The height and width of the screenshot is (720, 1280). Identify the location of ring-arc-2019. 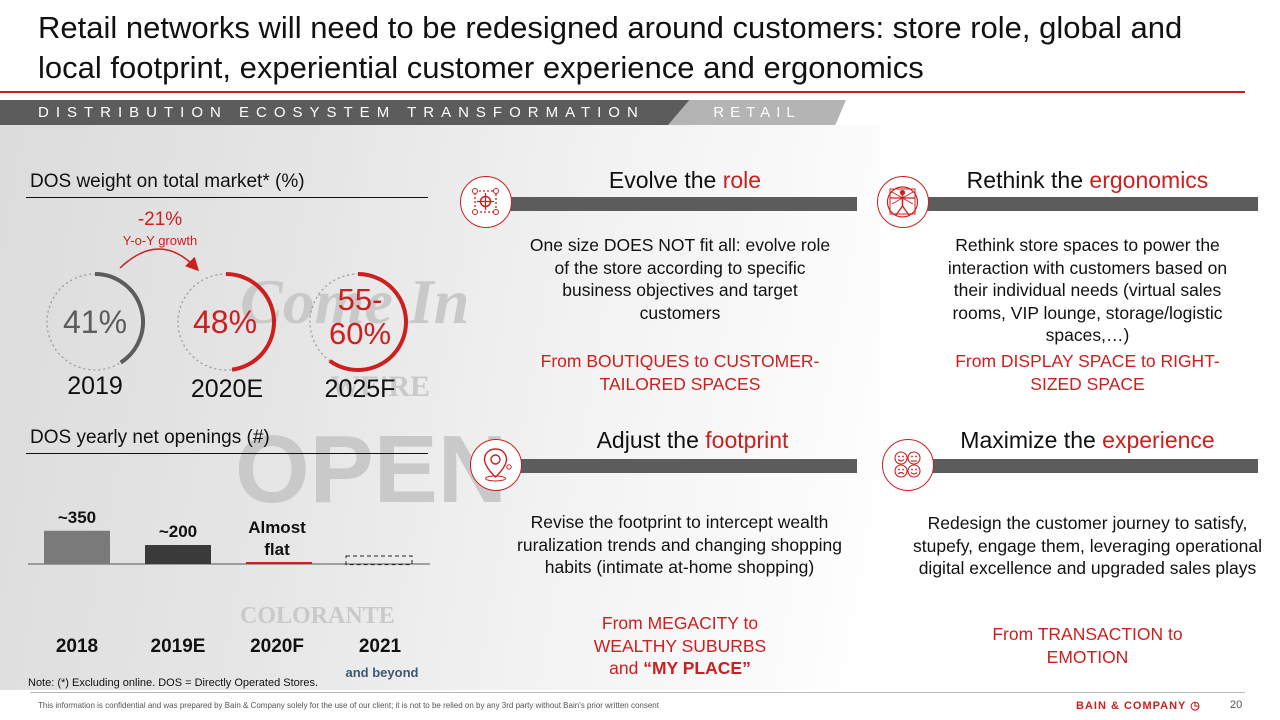
(119, 318).